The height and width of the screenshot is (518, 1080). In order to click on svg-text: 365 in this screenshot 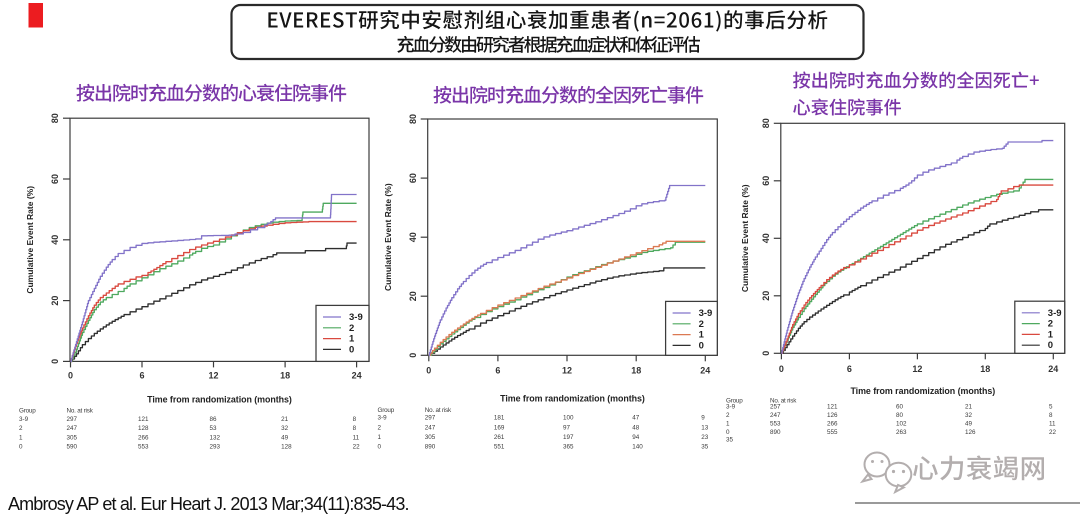, I will do `click(568, 447)`.